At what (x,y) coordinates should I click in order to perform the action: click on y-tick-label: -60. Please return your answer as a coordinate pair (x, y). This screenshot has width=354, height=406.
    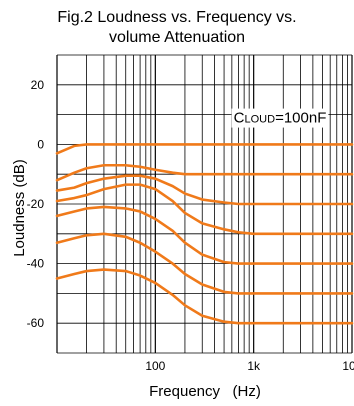
    Looking at the image, I should click on (36, 323).